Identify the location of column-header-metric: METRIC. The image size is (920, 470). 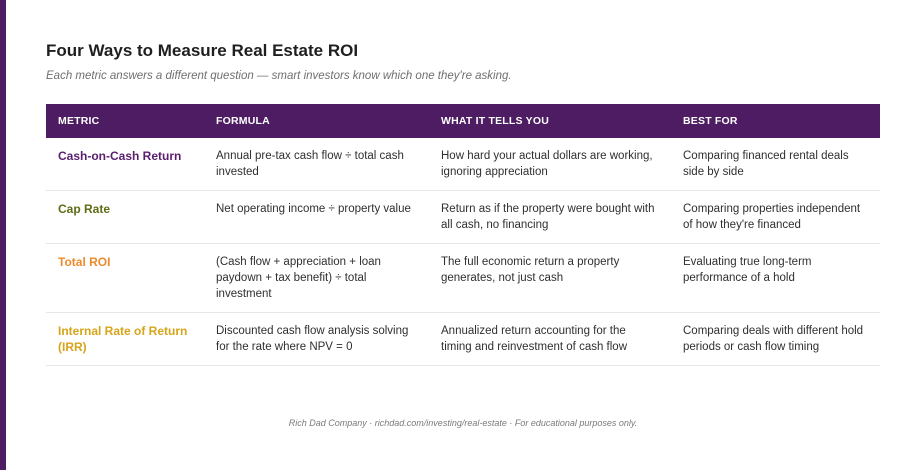
(125, 121).